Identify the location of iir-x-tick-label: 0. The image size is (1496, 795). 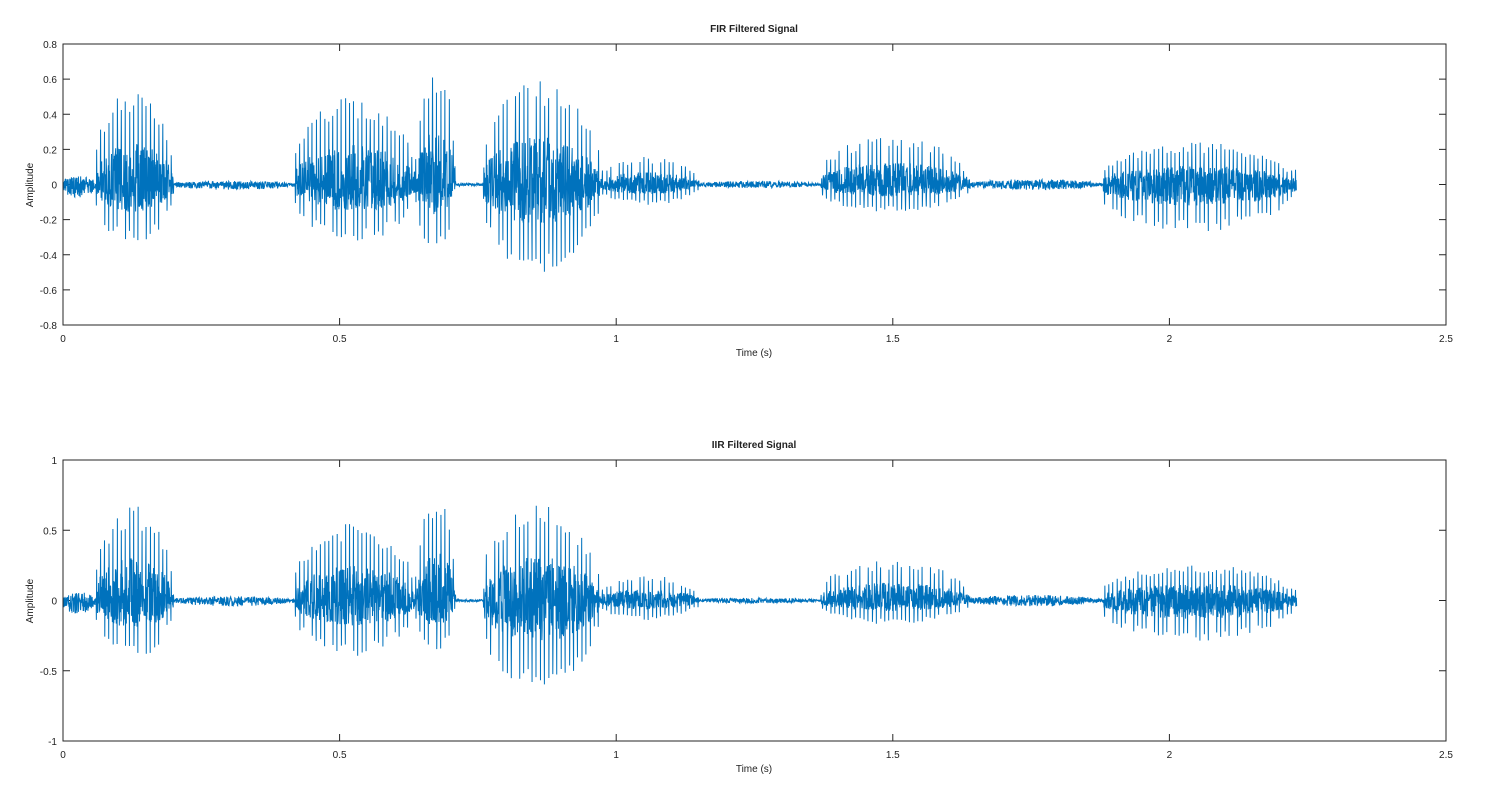
(63, 755).